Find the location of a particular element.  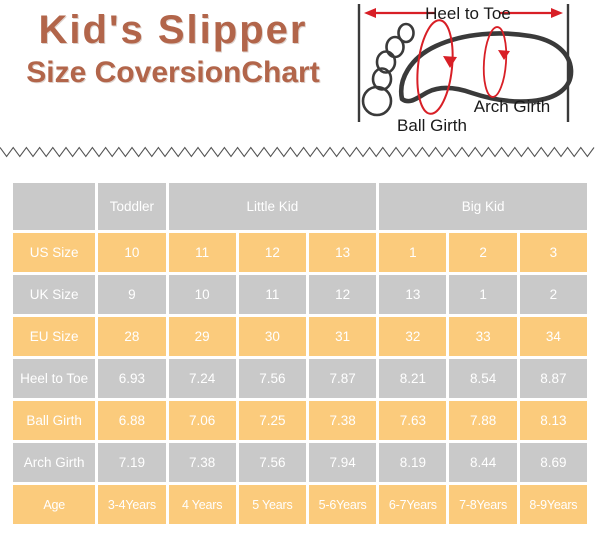

table-row: UK Size 9 10 11 12 13 1 2 is located at coordinates (300, 294).